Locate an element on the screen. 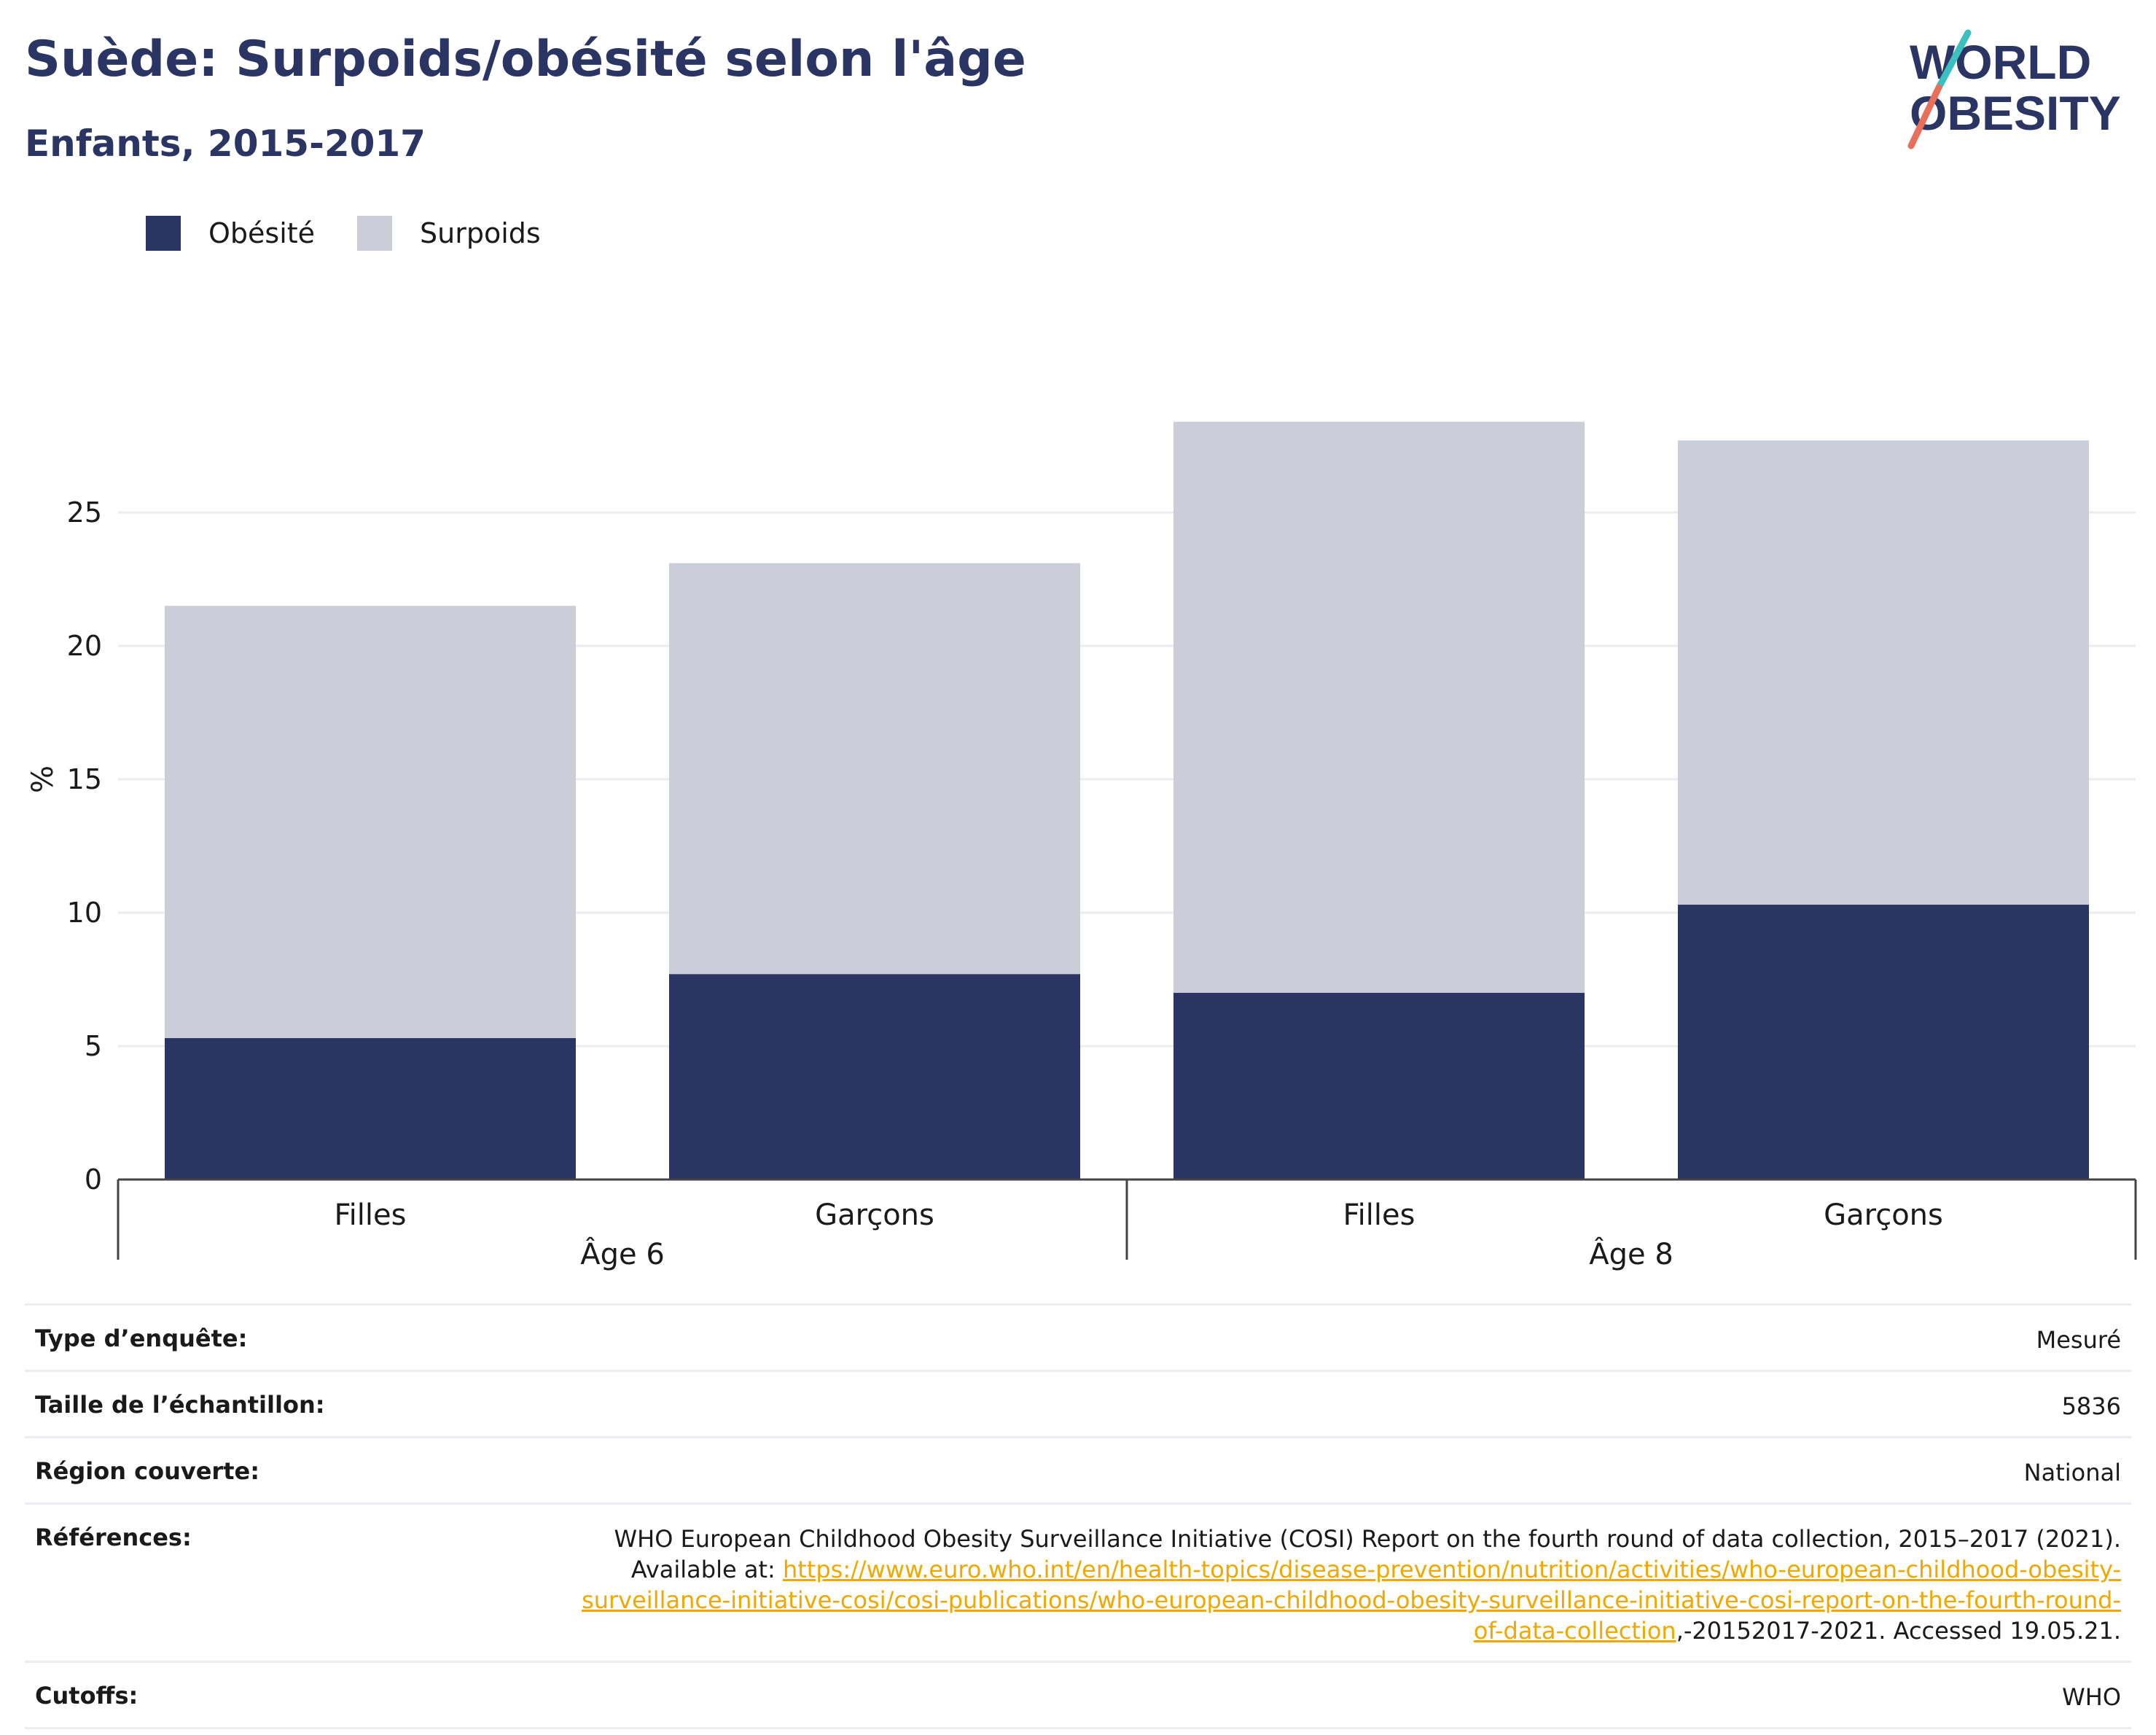  info-row-survey-type: Type d’enquête: Mesuré is located at coordinates (1078, 1336).